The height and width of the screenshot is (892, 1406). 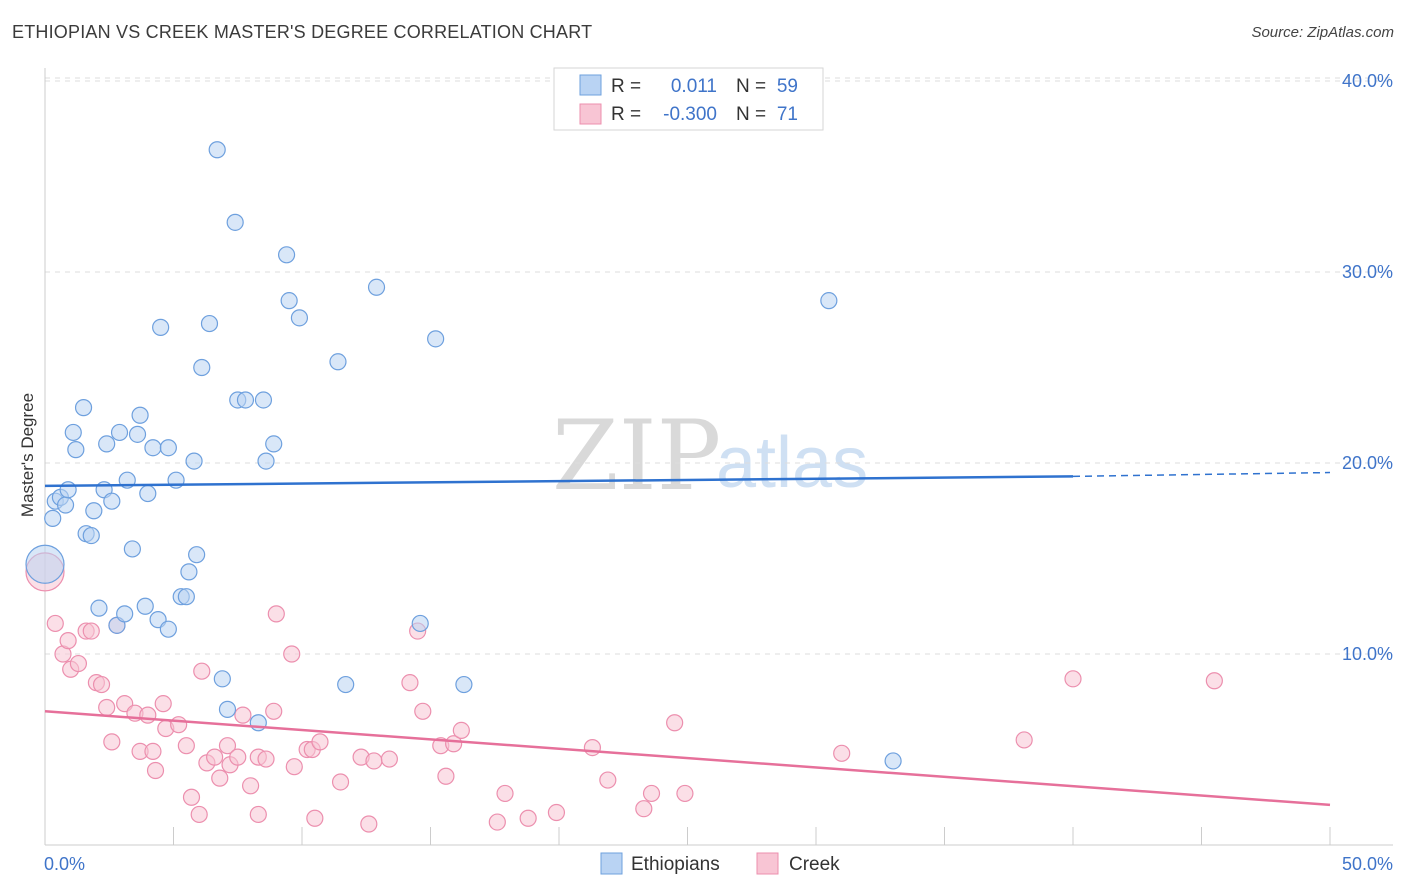 I want to click on source-label: Source: ZipAtlas.com, so click(x=1322, y=32).